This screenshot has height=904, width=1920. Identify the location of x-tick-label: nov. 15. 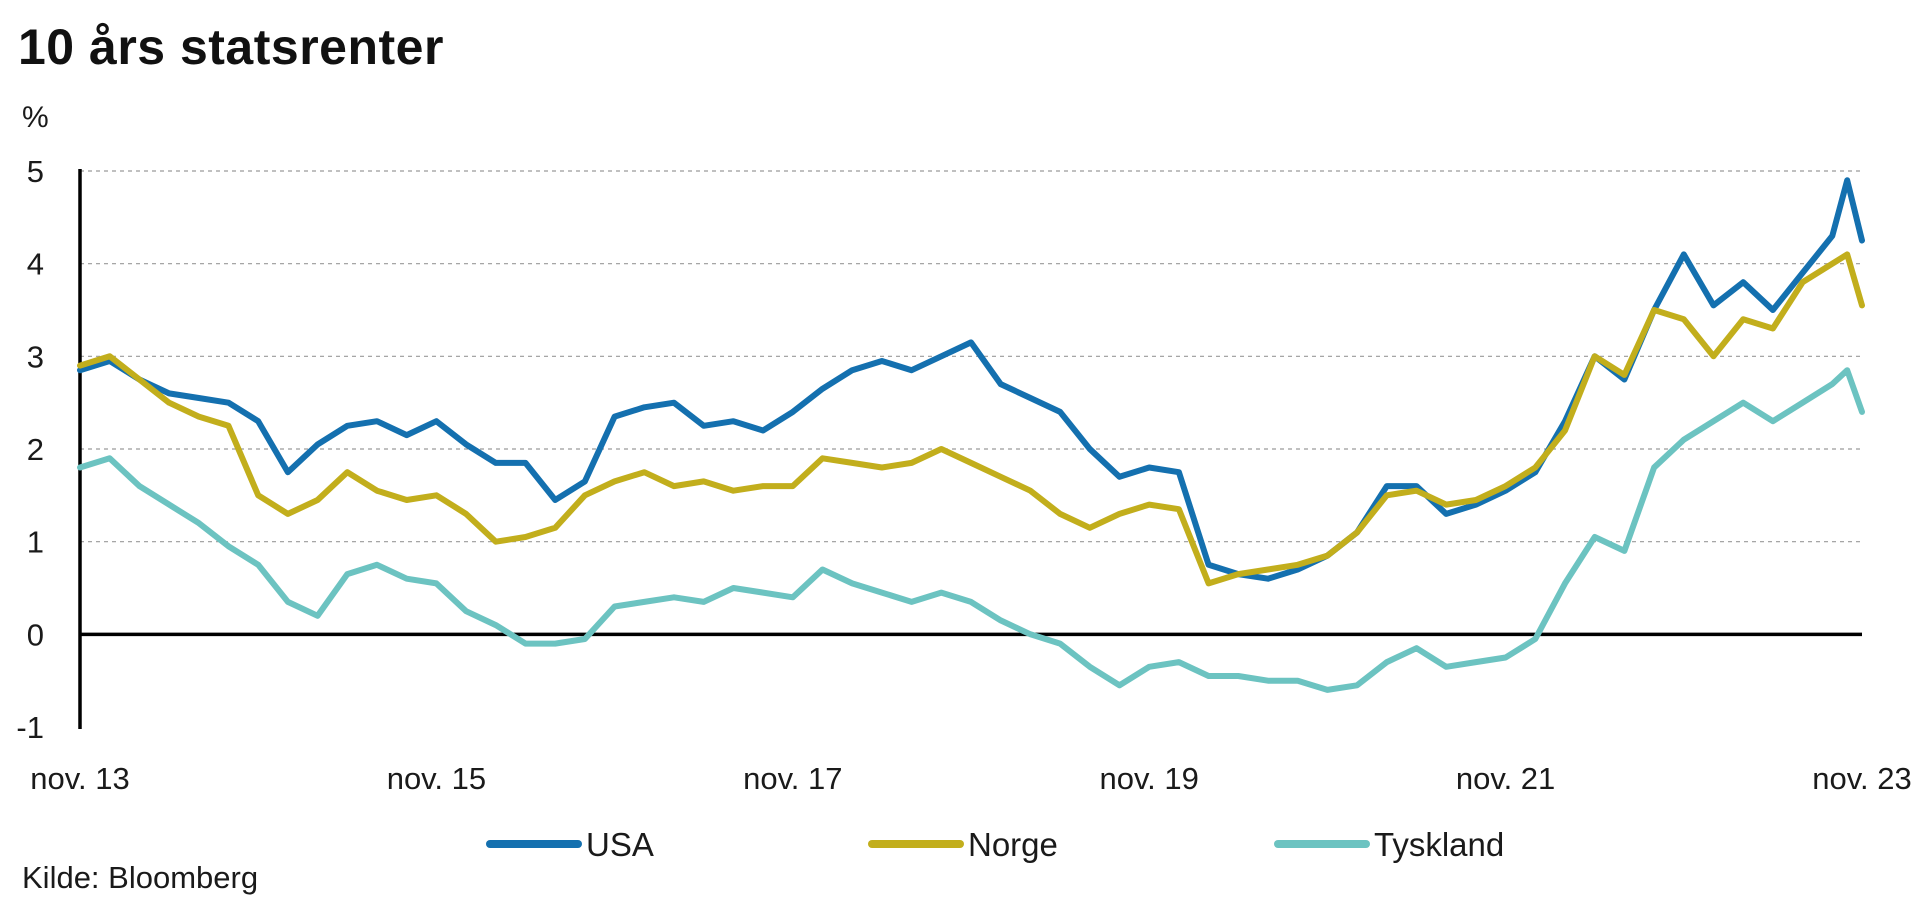
(436, 778).